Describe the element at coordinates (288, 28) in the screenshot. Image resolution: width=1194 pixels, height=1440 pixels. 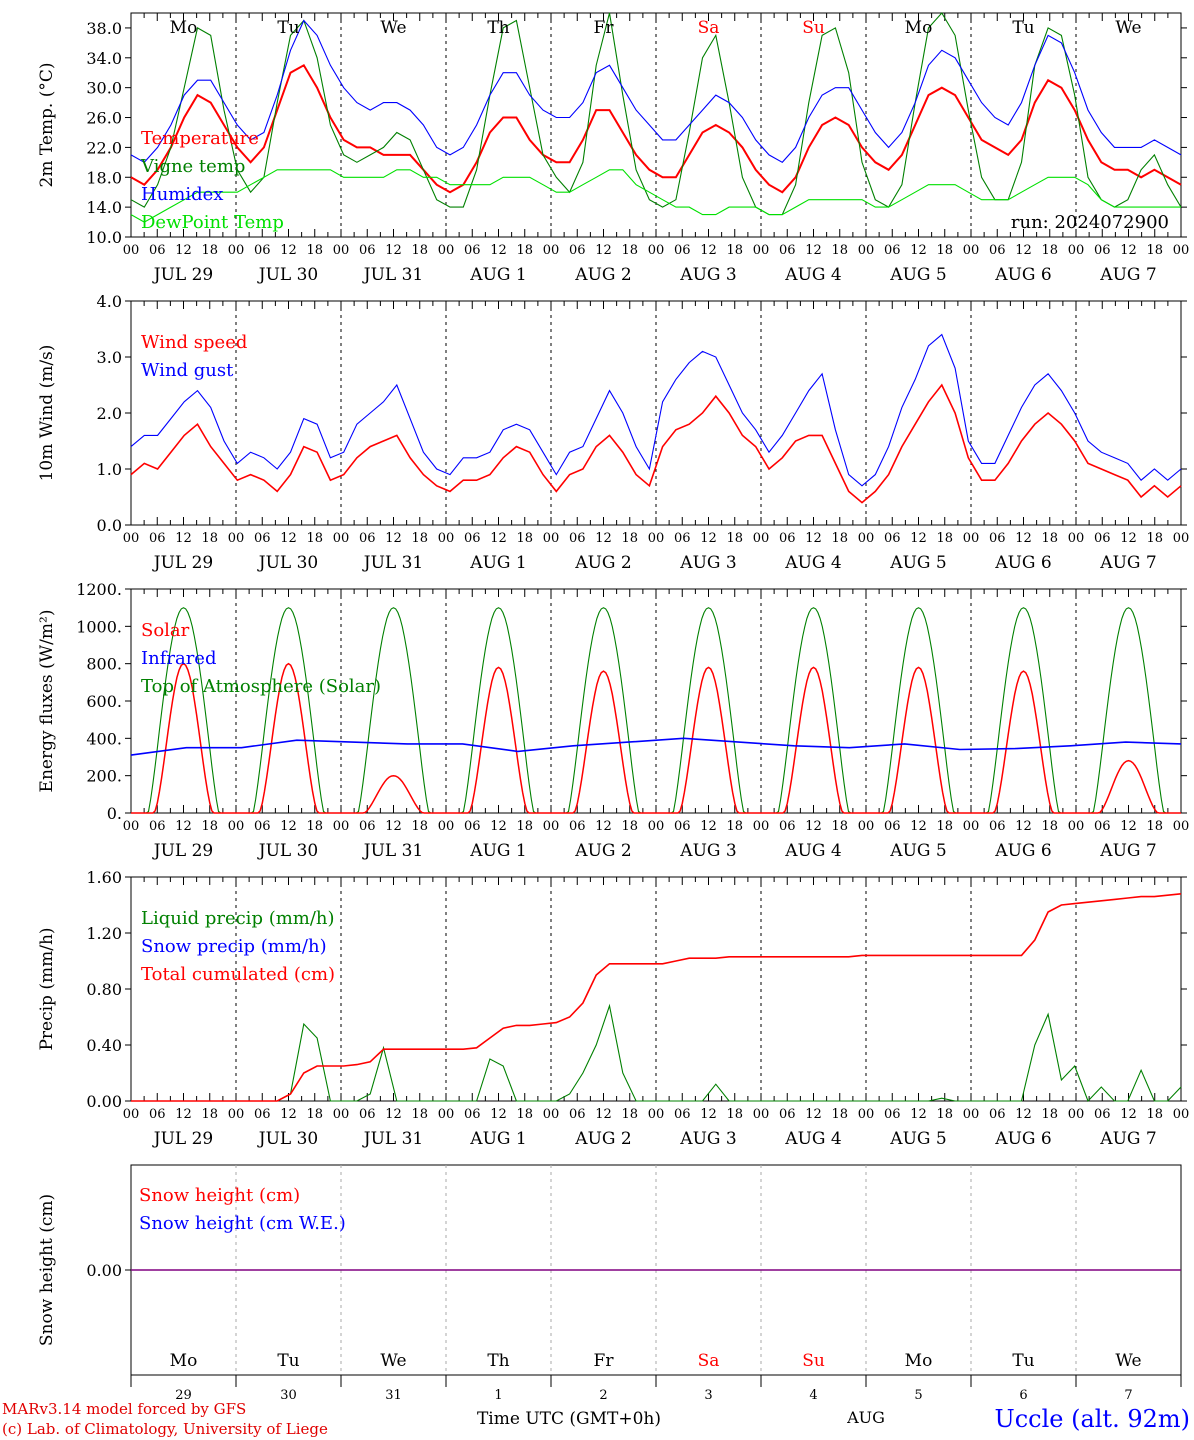
I see `weekday-label: Tu` at that location.